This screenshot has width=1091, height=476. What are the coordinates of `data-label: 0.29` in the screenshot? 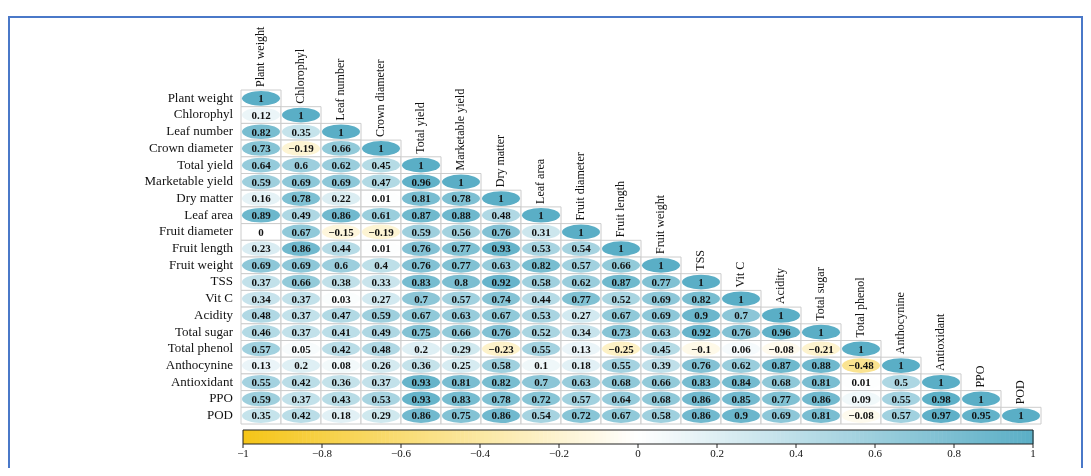 It's located at (381, 415).